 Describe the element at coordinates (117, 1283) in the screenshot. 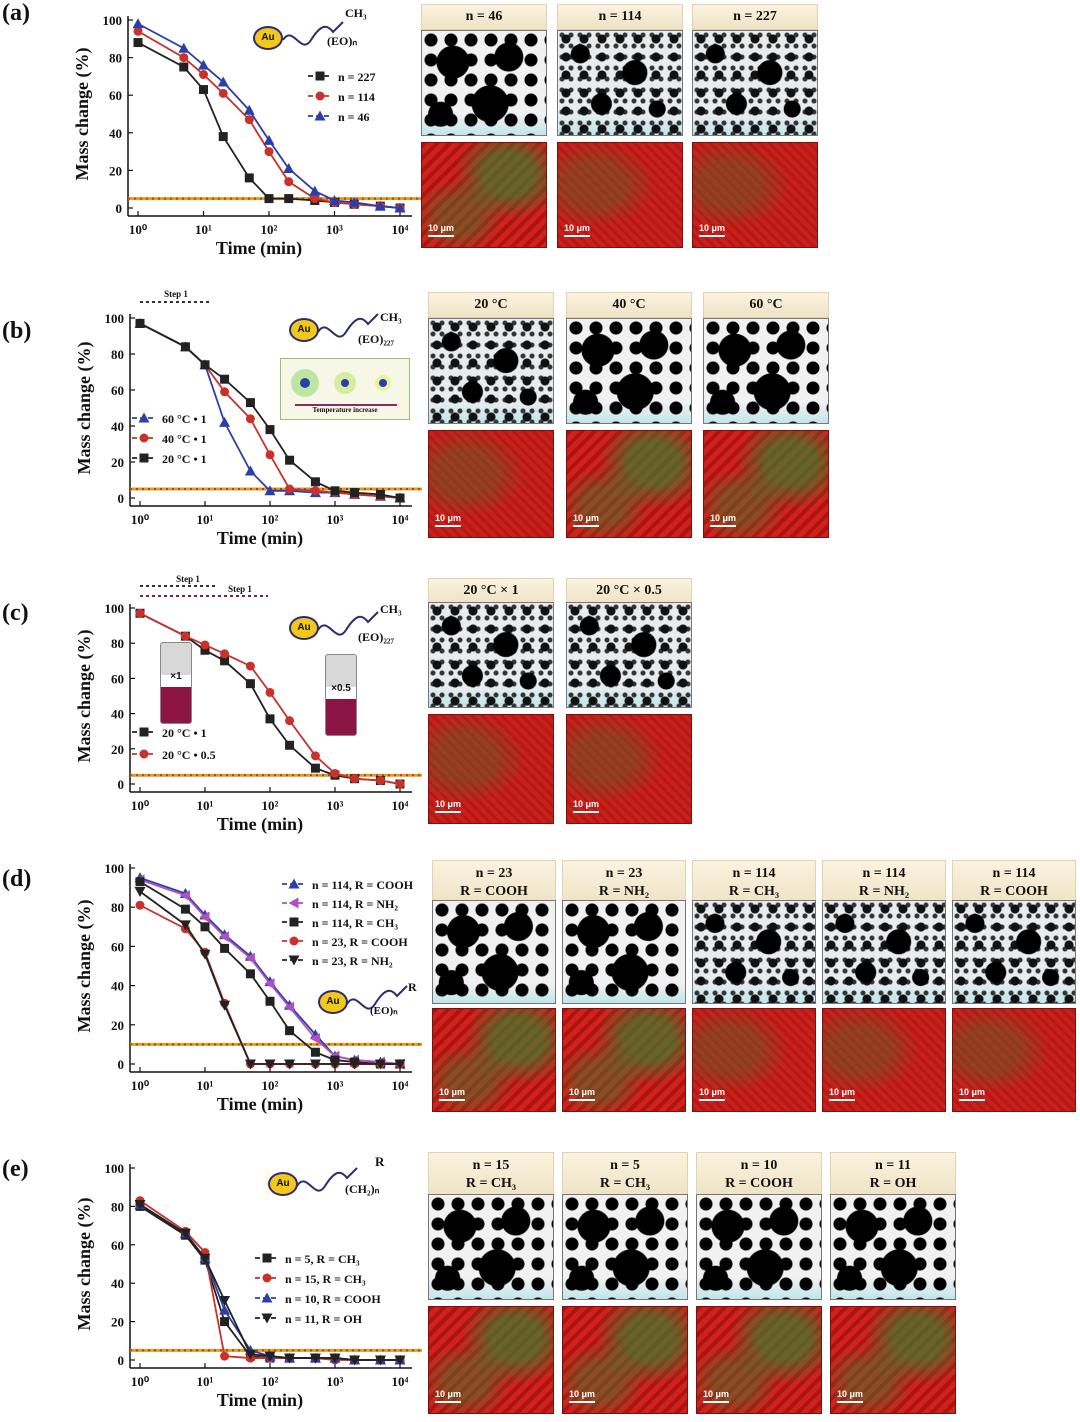

I see `y-tick-label: 40` at that location.